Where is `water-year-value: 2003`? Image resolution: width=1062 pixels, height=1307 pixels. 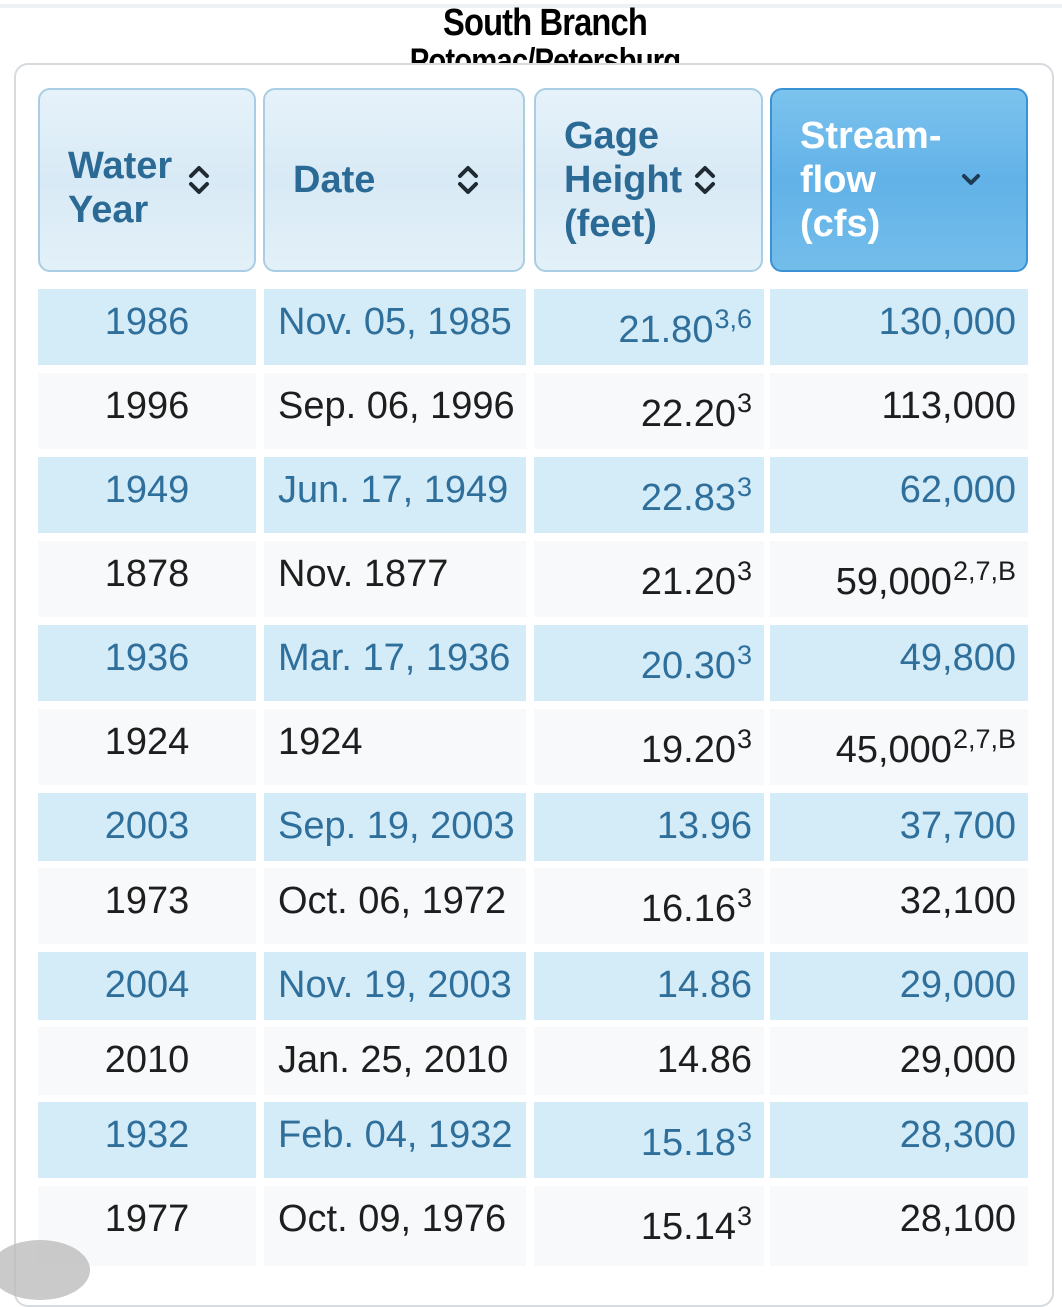
water-year-value: 2003 is located at coordinates (147, 826).